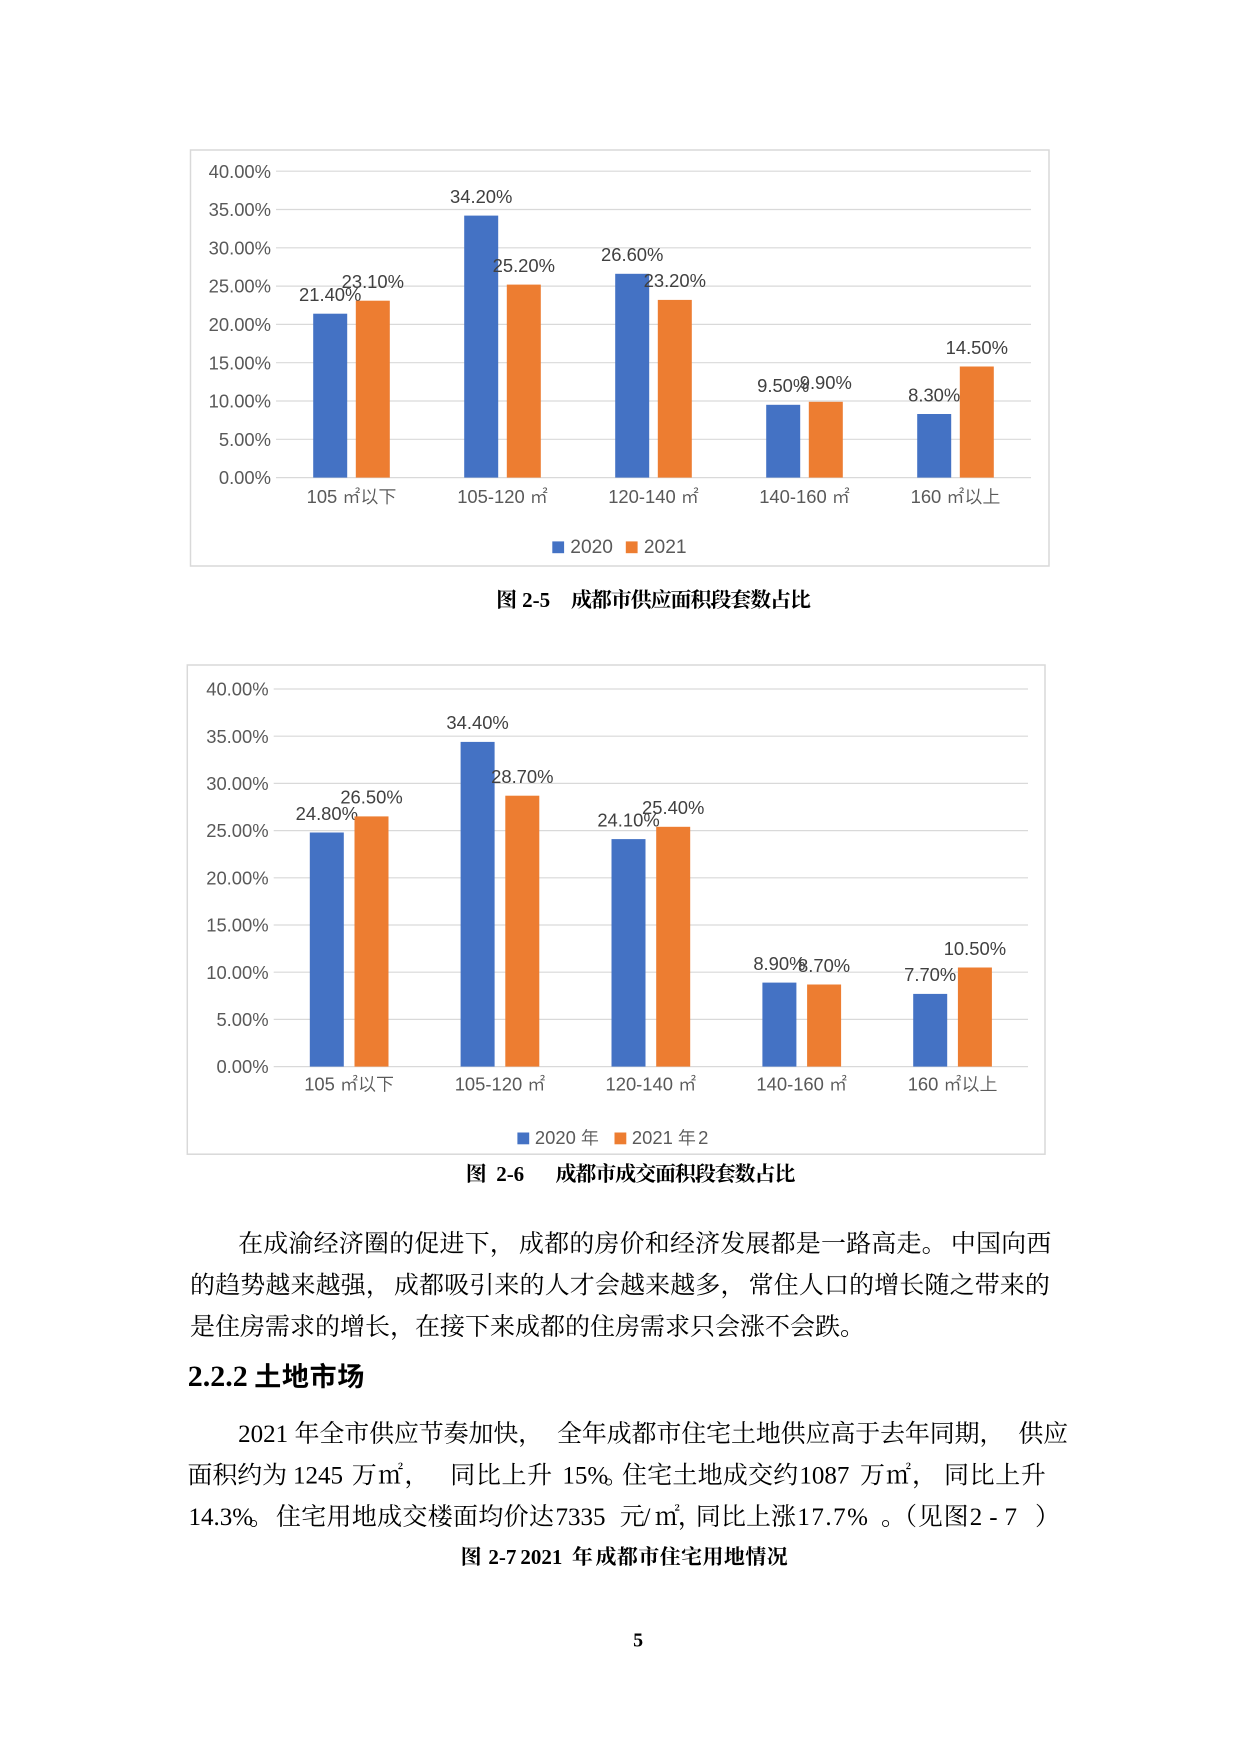  Describe the element at coordinates (221, 1517) in the screenshot. I see `svg-text: 14.3%` at that location.